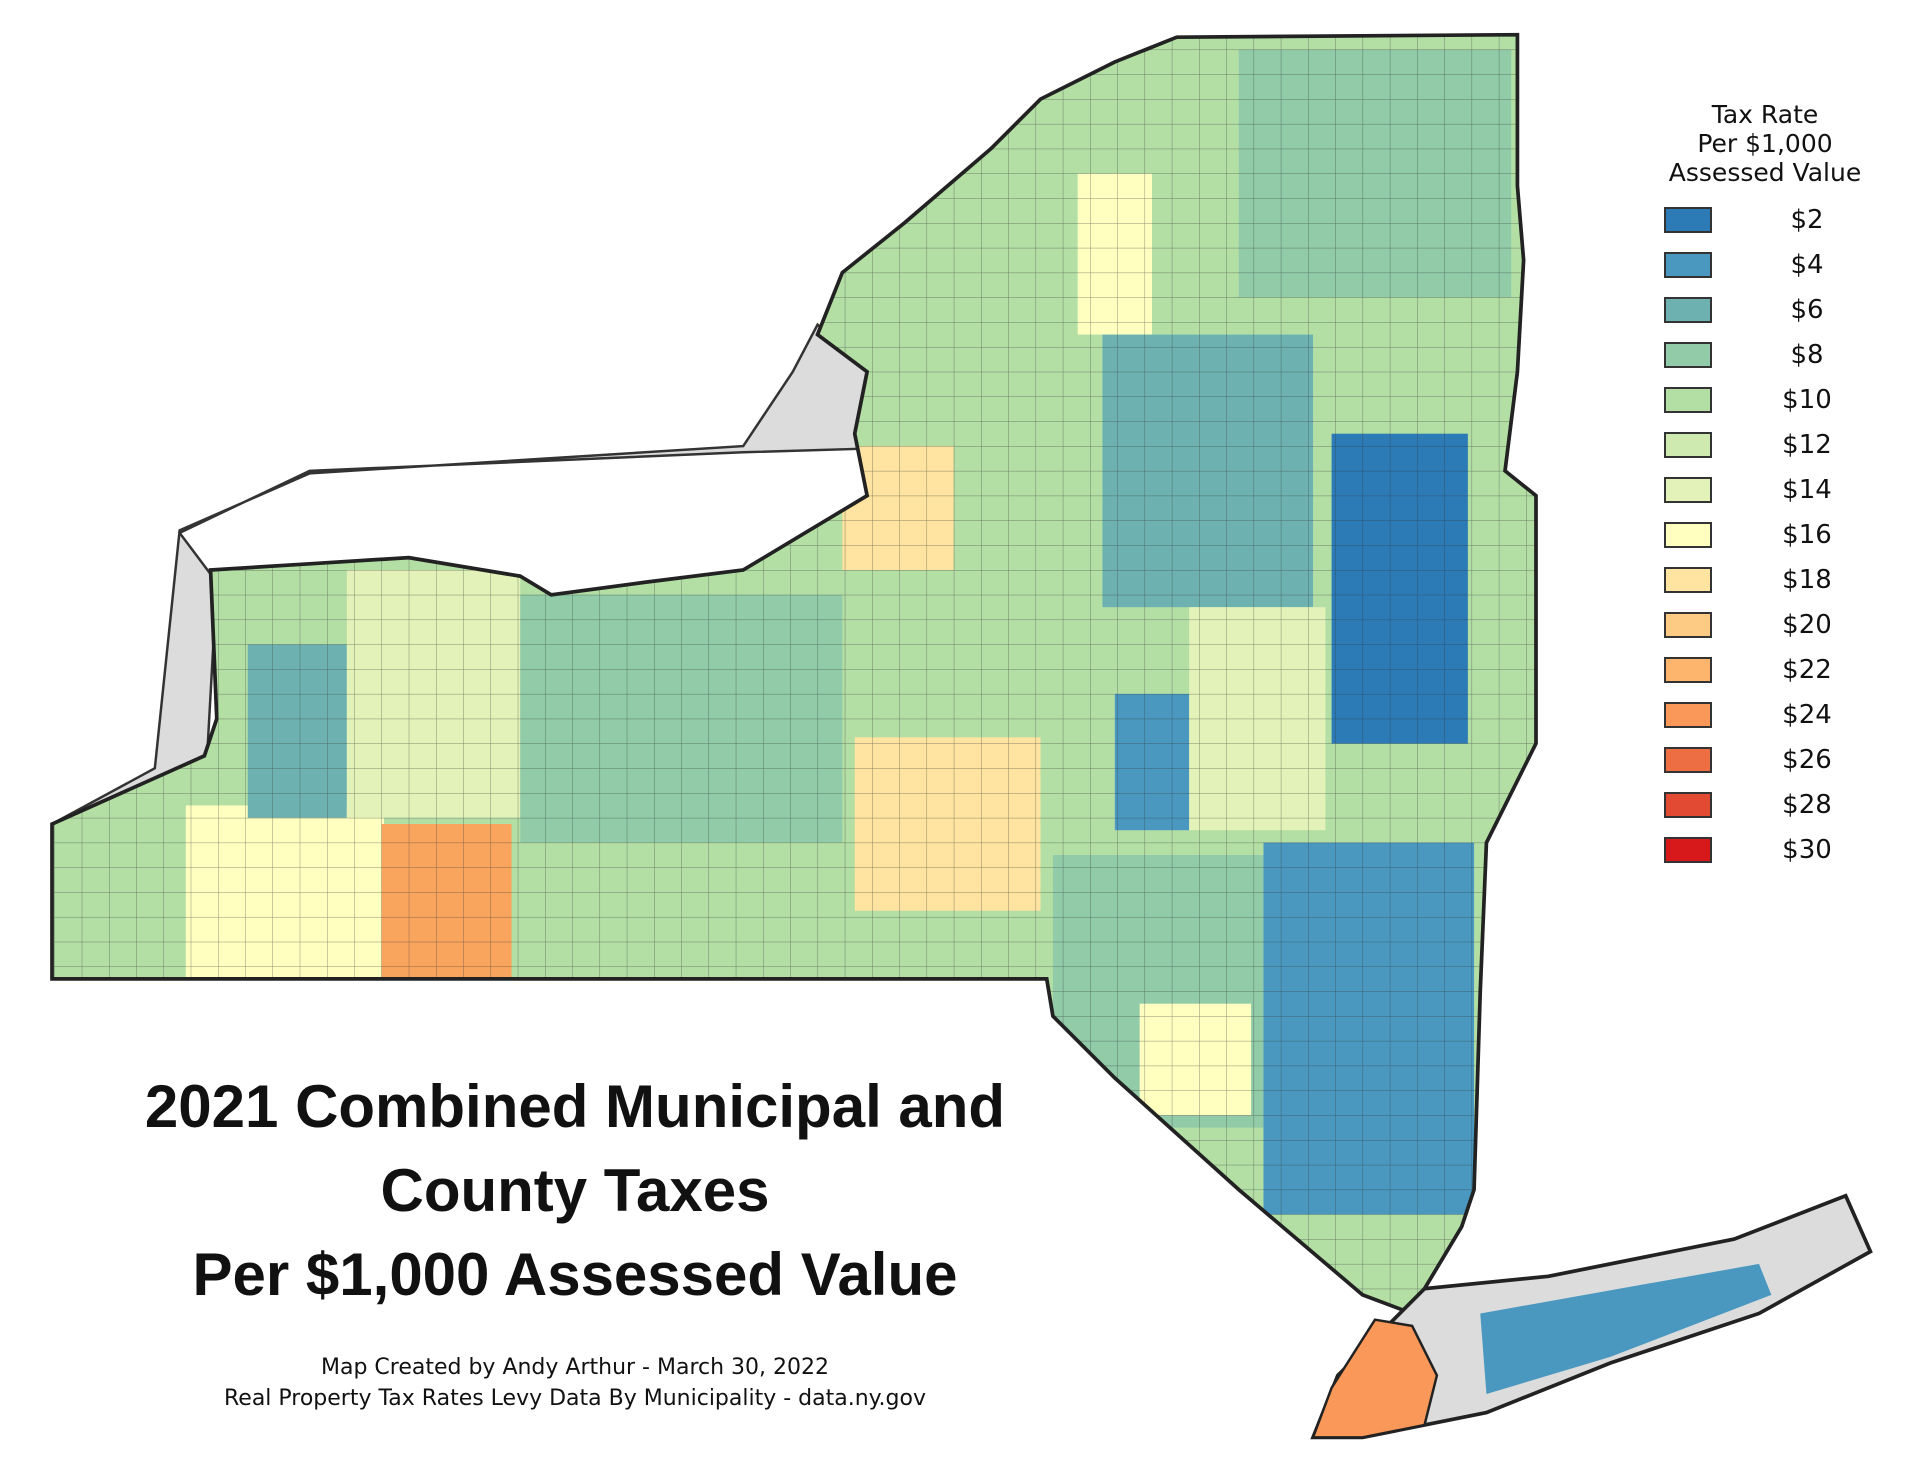 The width and height of the screenshot is (1920, 1482). I want to click on legend-title-line: Assessed Value, so click(1765, 172).